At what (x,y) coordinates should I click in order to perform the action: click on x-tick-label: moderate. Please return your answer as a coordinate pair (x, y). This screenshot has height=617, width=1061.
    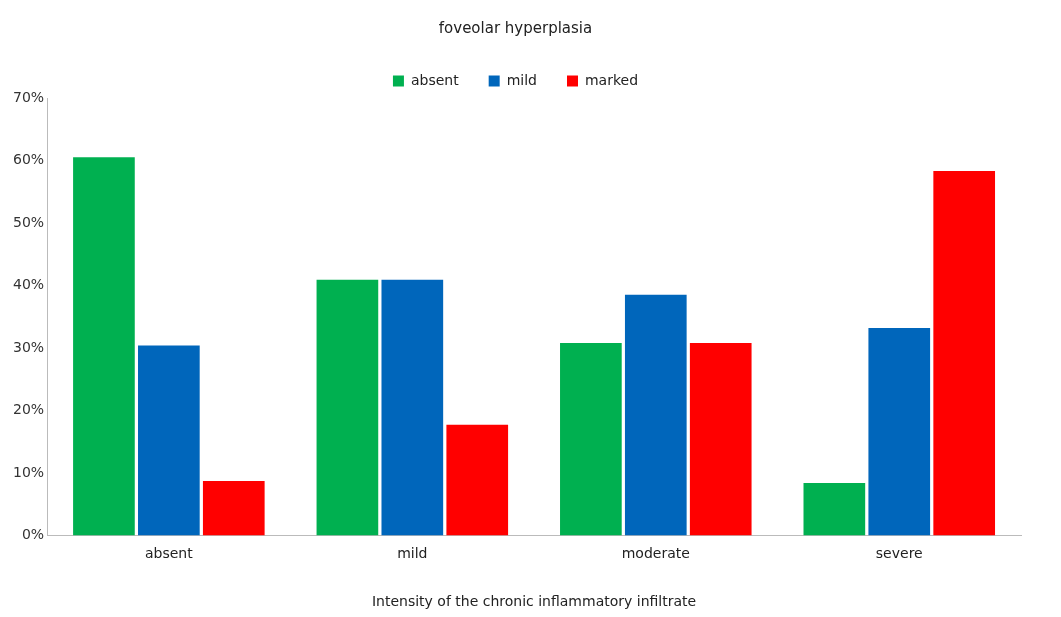
    Looking at the image, I should click on (655, 553).